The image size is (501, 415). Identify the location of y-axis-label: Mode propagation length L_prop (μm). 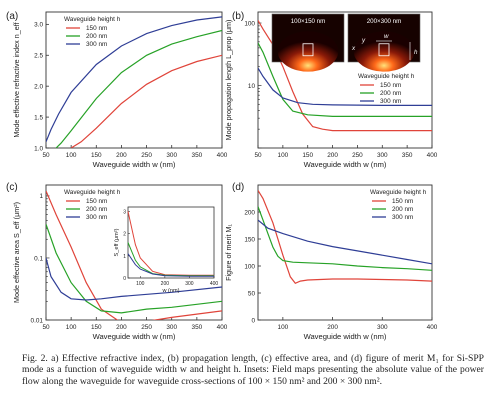
(228, 80).